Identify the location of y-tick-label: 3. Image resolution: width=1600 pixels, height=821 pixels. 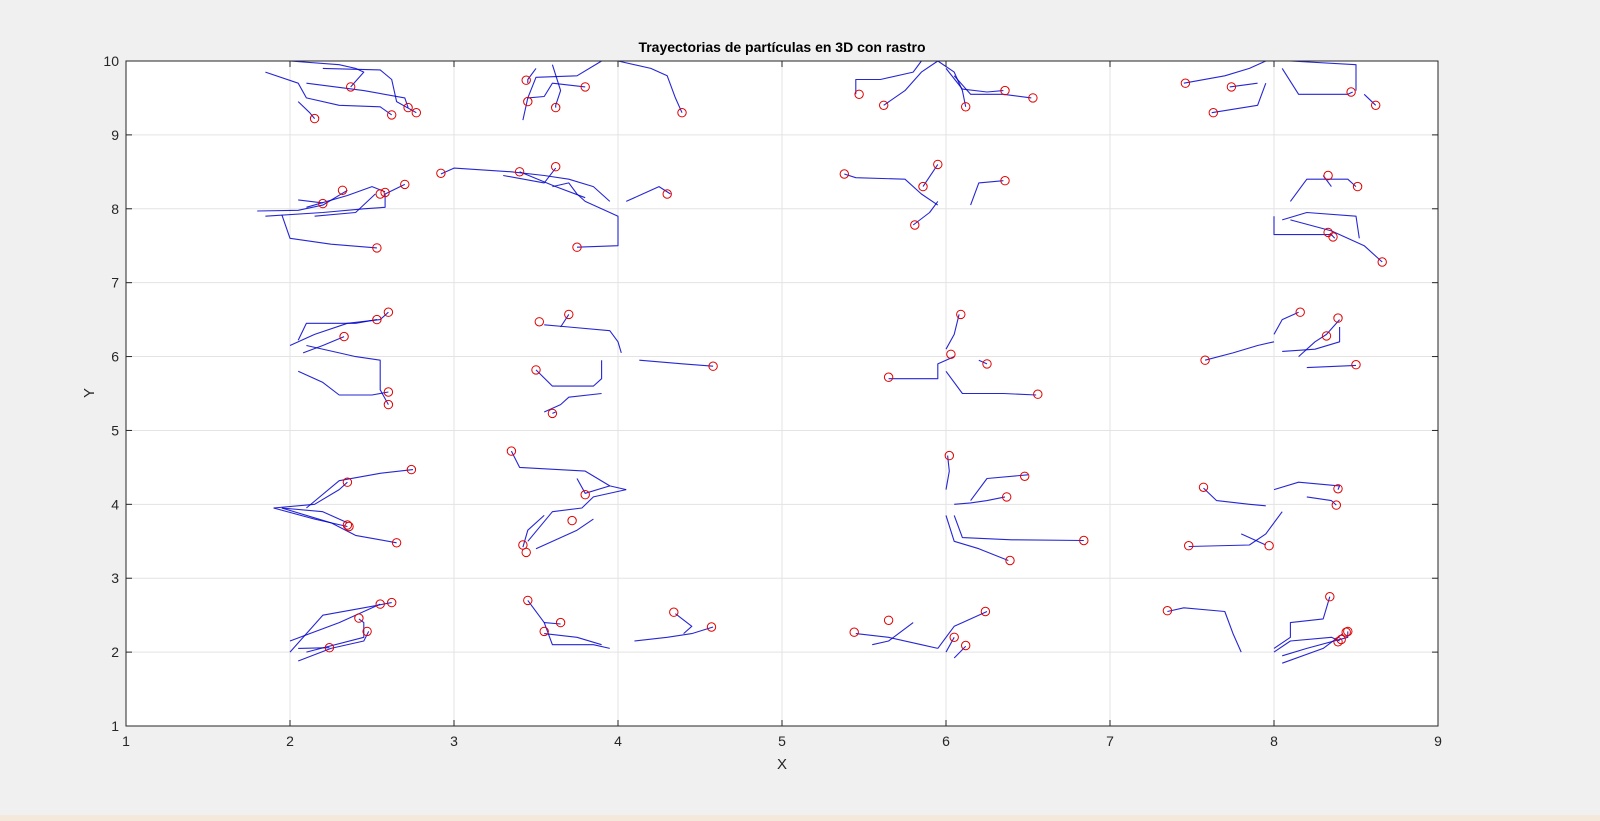
(115, 578).